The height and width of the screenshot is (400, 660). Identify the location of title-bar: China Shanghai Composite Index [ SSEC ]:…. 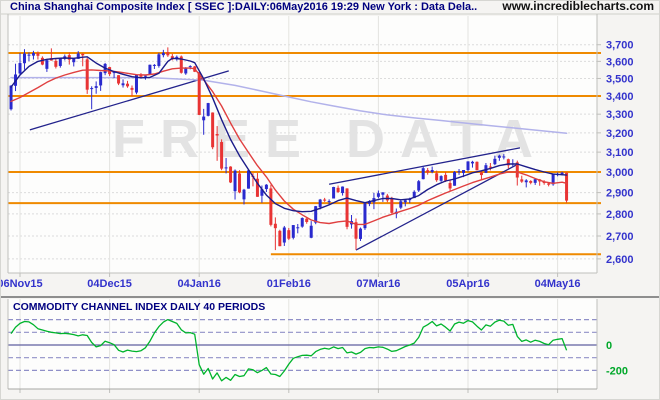
(330, 7).